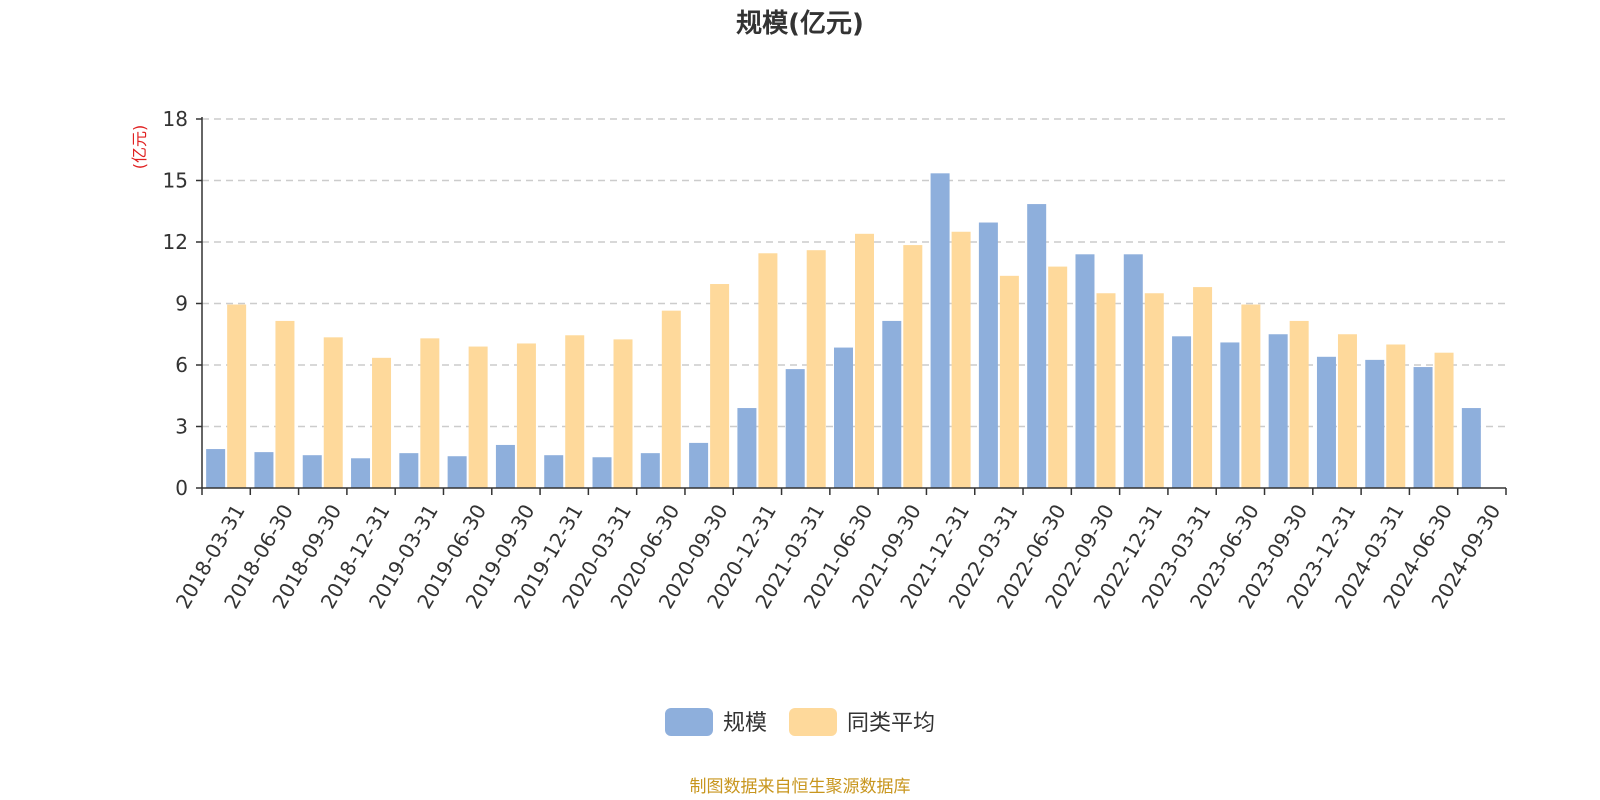 This screenshot has width=1600, height=800. Describe the element at coordinates (175, 181) in the screenshot. I see `y-tick-label: 15` at that location.